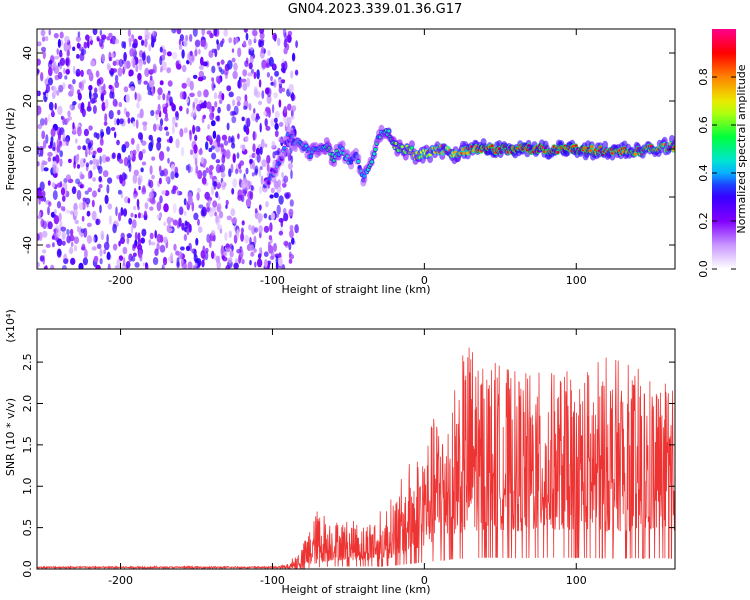  Describe the element at coordinates (27, 101) in the screenshot. I see `heatmap-ytick-label: 20` at that location.